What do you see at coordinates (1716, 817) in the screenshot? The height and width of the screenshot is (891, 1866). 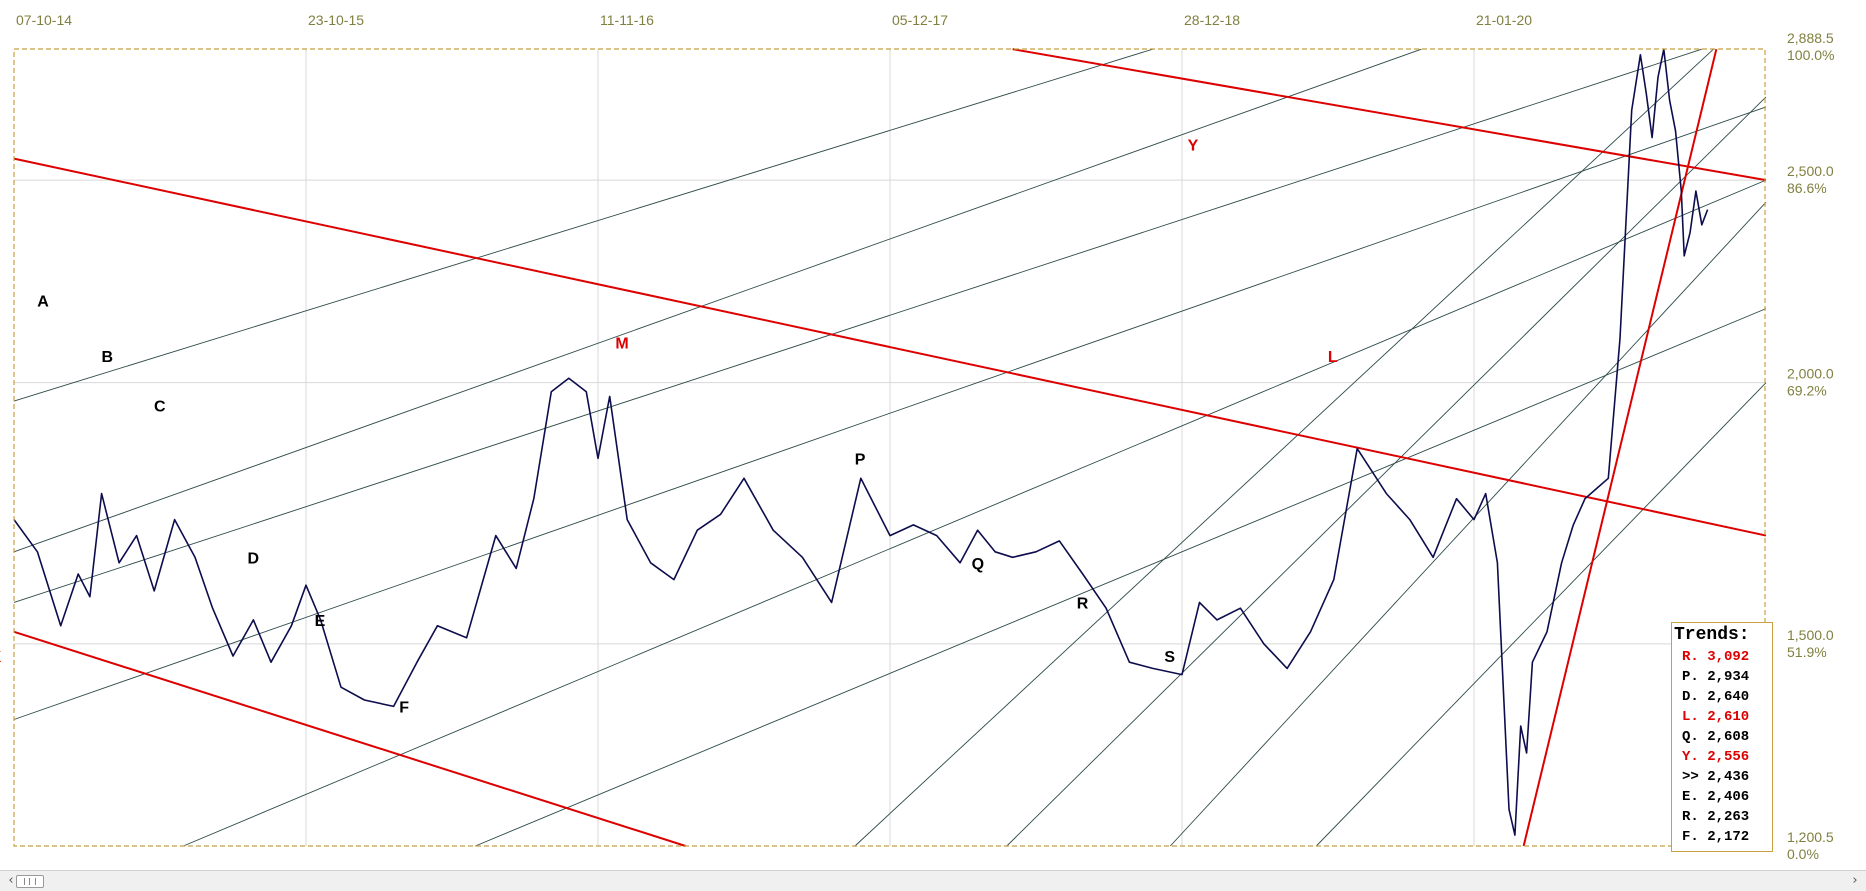 I see `legend-item: R. 2,263` at bounding box center [1716, 817].